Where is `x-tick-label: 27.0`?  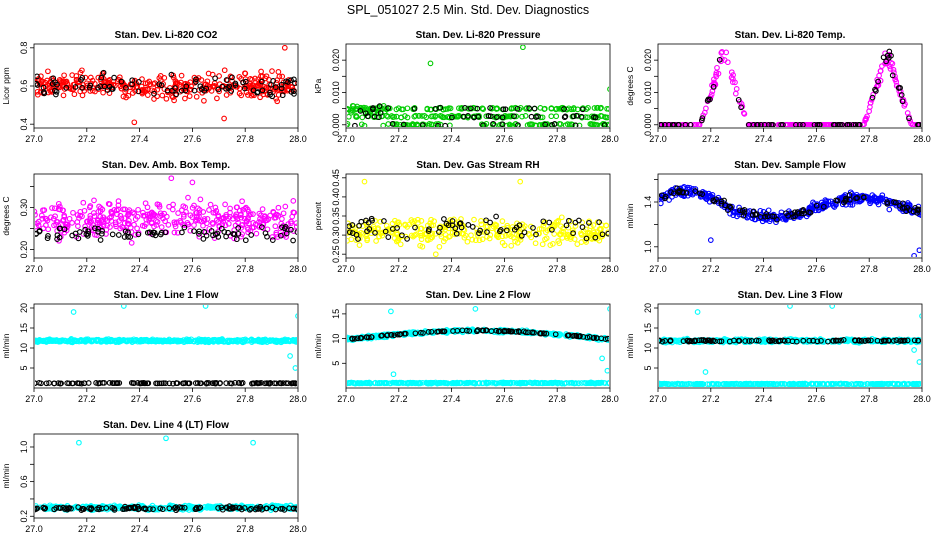 x-tick-label: 27.0 is located at coordinates (34, 399).